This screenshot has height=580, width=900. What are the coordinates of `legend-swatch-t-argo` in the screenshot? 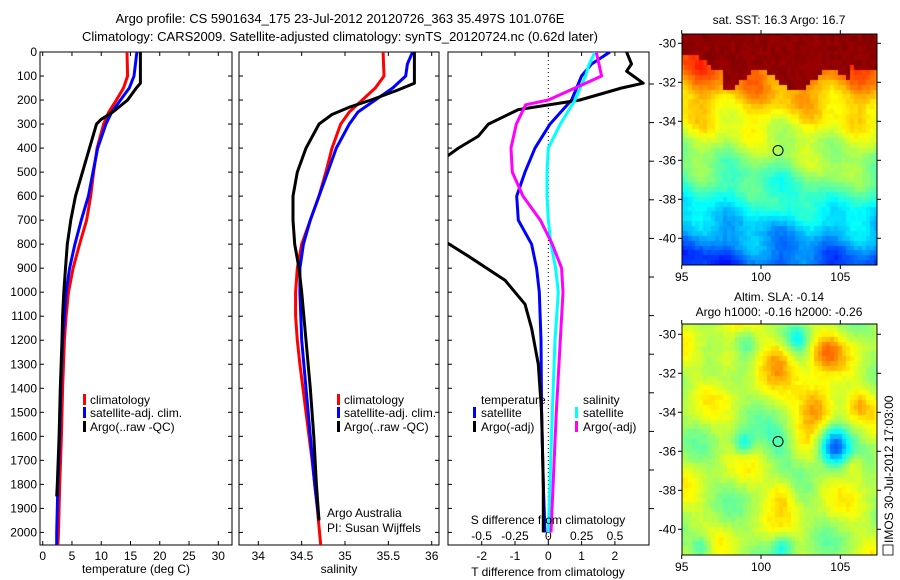 It's located at (474, 426).